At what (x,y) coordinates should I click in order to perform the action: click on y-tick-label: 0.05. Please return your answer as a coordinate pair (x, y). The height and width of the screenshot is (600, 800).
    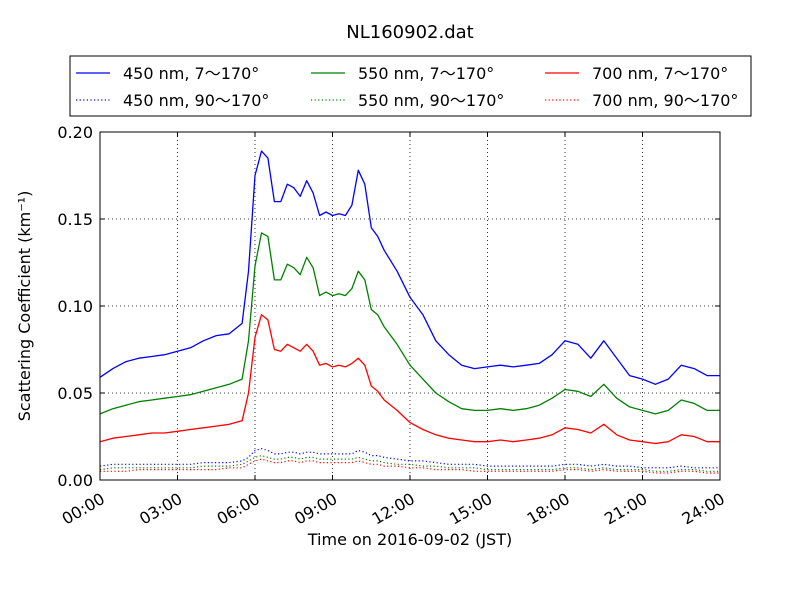
    Looking at the image, I should click on (75, 393).